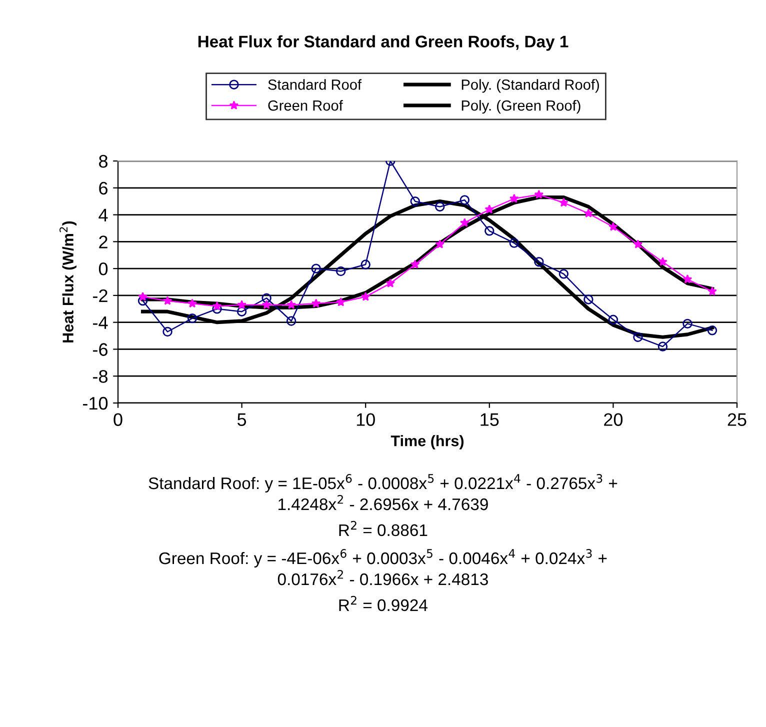 The image size is (766, 727). Describe the element at coordinates (383, 492) in the screenshot. I see `text: Standard Roof: y = 1E-05x$^{6}$ - 0.0008x$^{5}$ + 0.0221x$^{4}$ - 0.2765x$^{3}$ + 1.4248x$^{2}$ - 2.6956x + 4.7639` at that location.